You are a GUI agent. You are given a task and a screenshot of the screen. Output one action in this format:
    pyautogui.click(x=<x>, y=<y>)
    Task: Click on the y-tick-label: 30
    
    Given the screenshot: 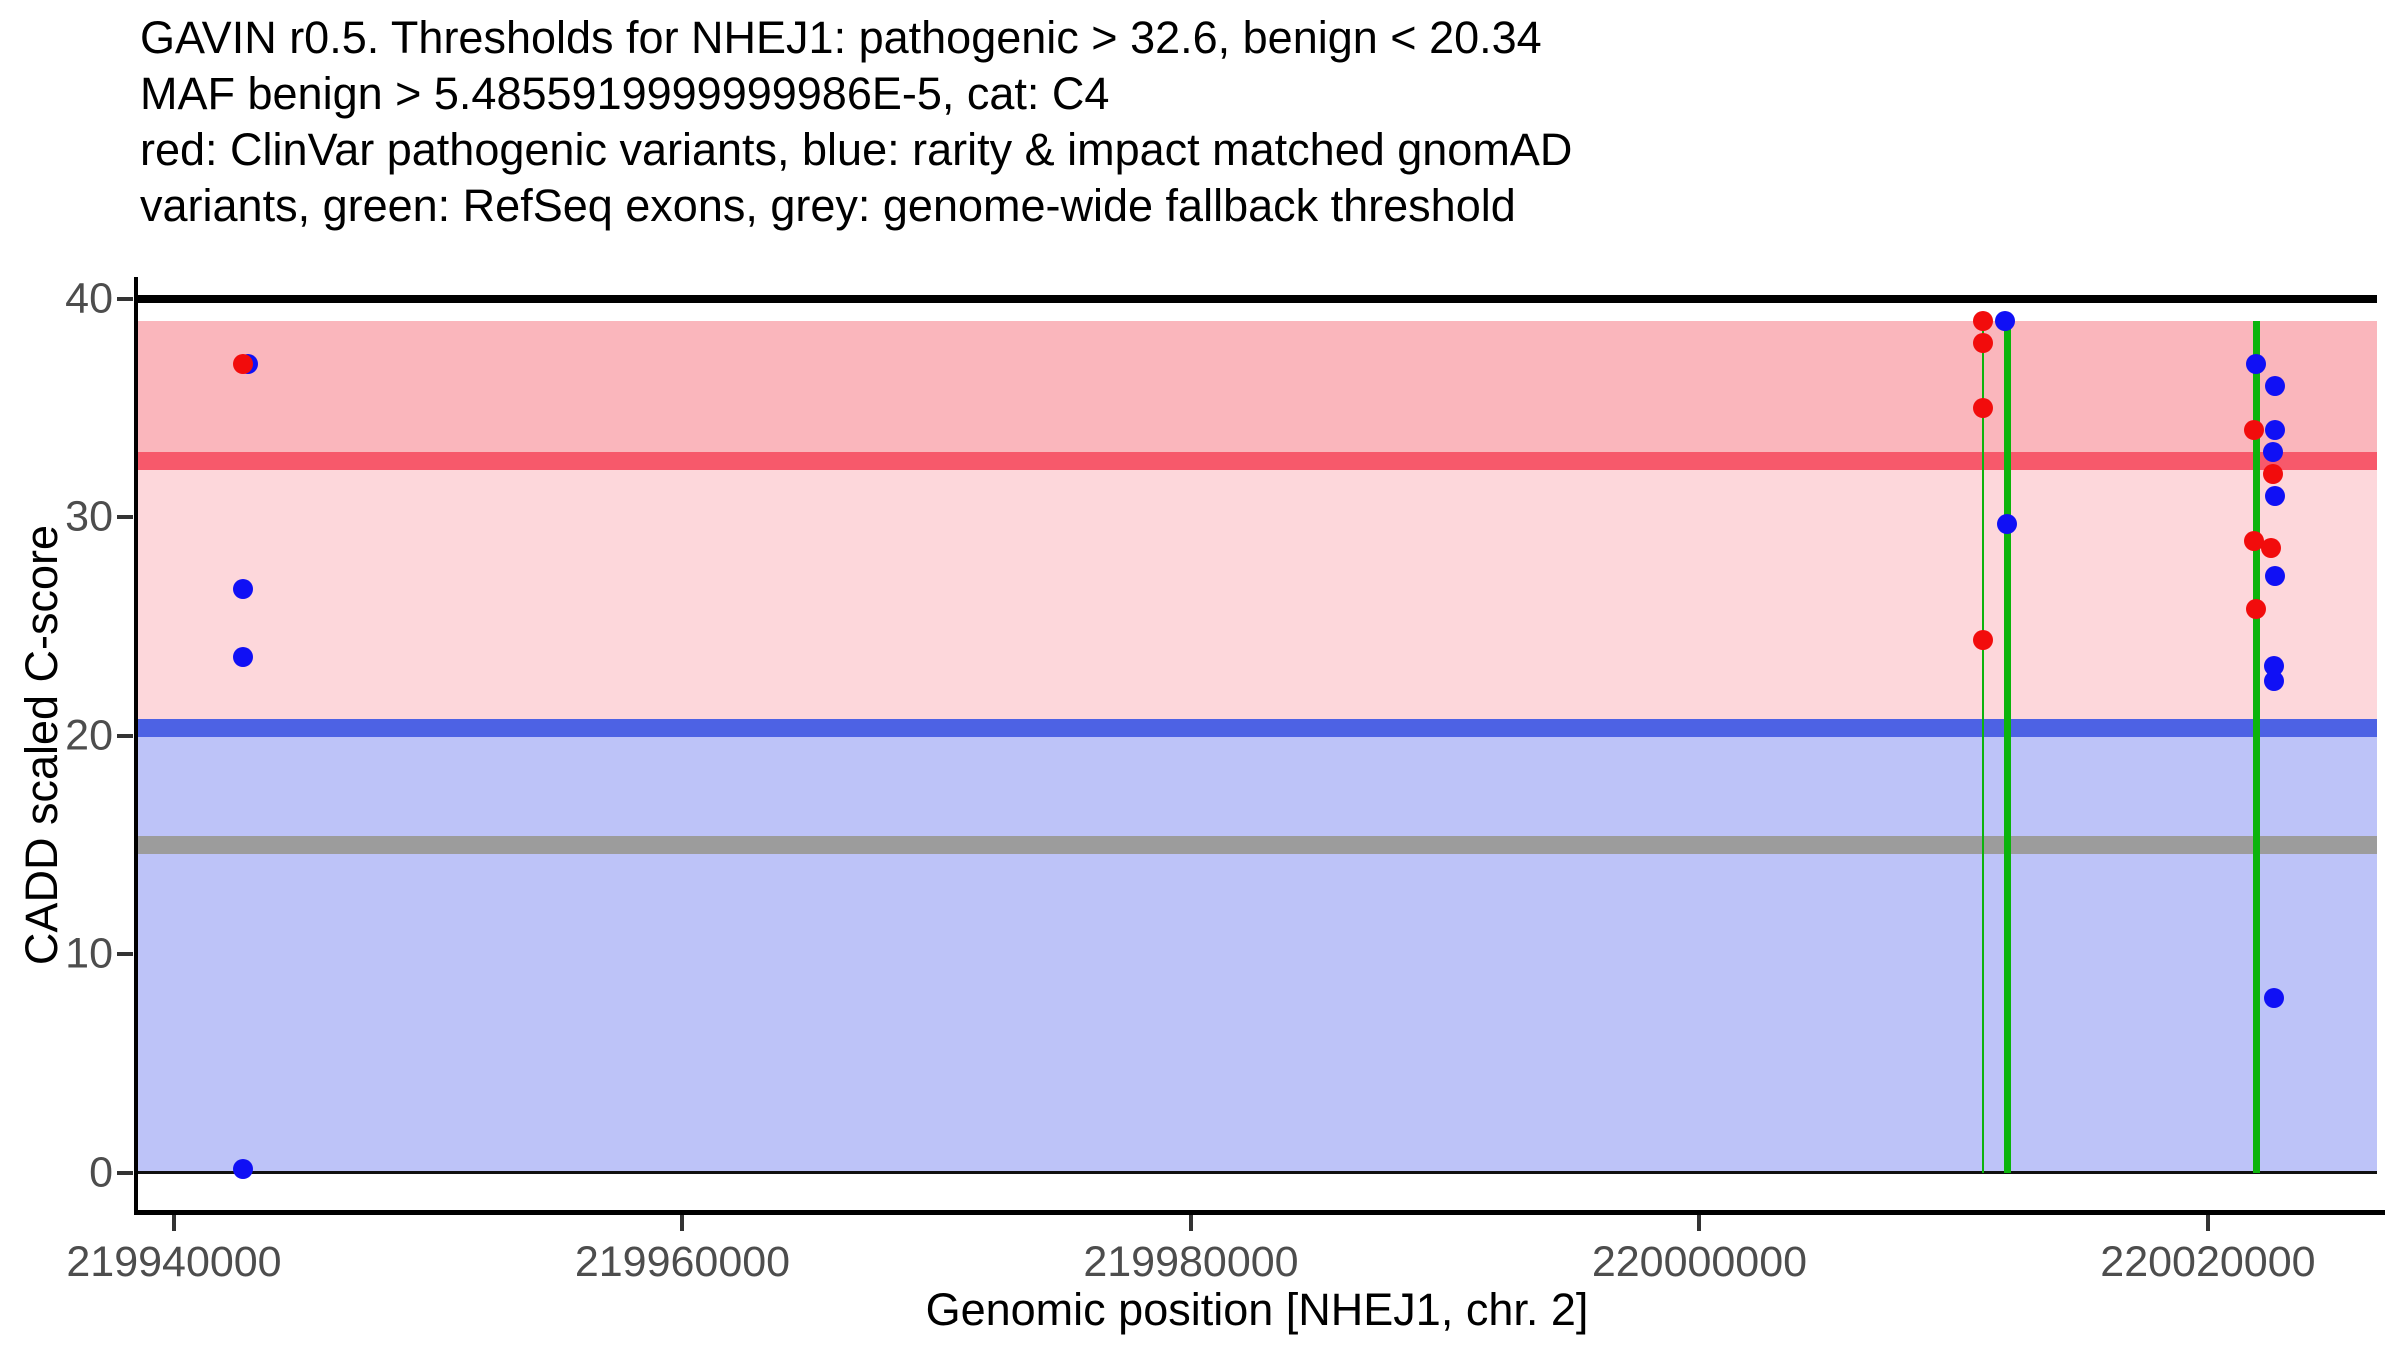 What is the action you would take?
    pyautogui.click(x=89, y=516)
    